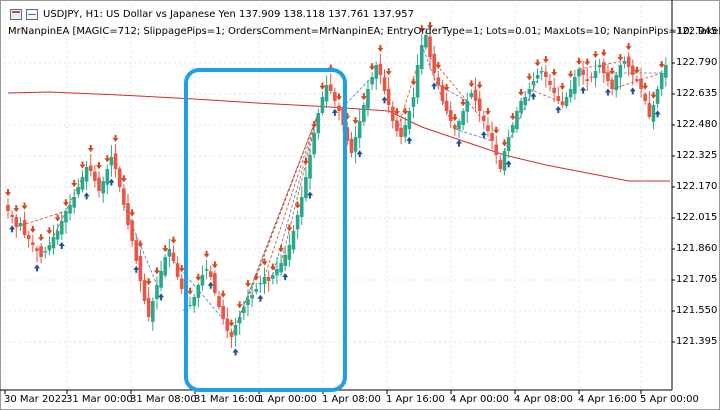  I want to click on price-tick-label: 122.325, so click(697, 155).